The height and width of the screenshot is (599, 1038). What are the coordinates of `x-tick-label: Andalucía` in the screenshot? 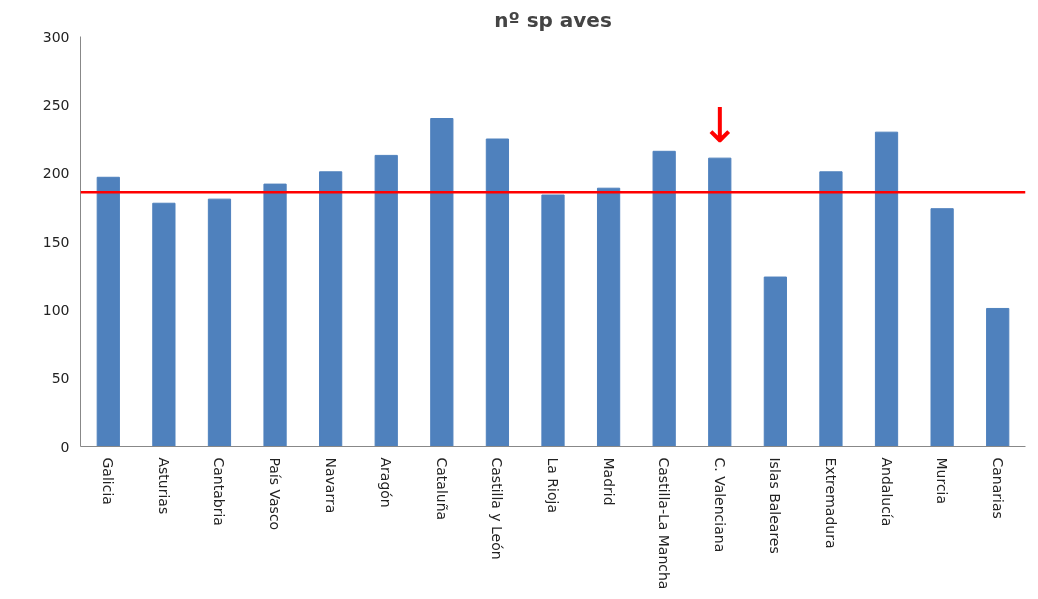 It's located at (886, 492).